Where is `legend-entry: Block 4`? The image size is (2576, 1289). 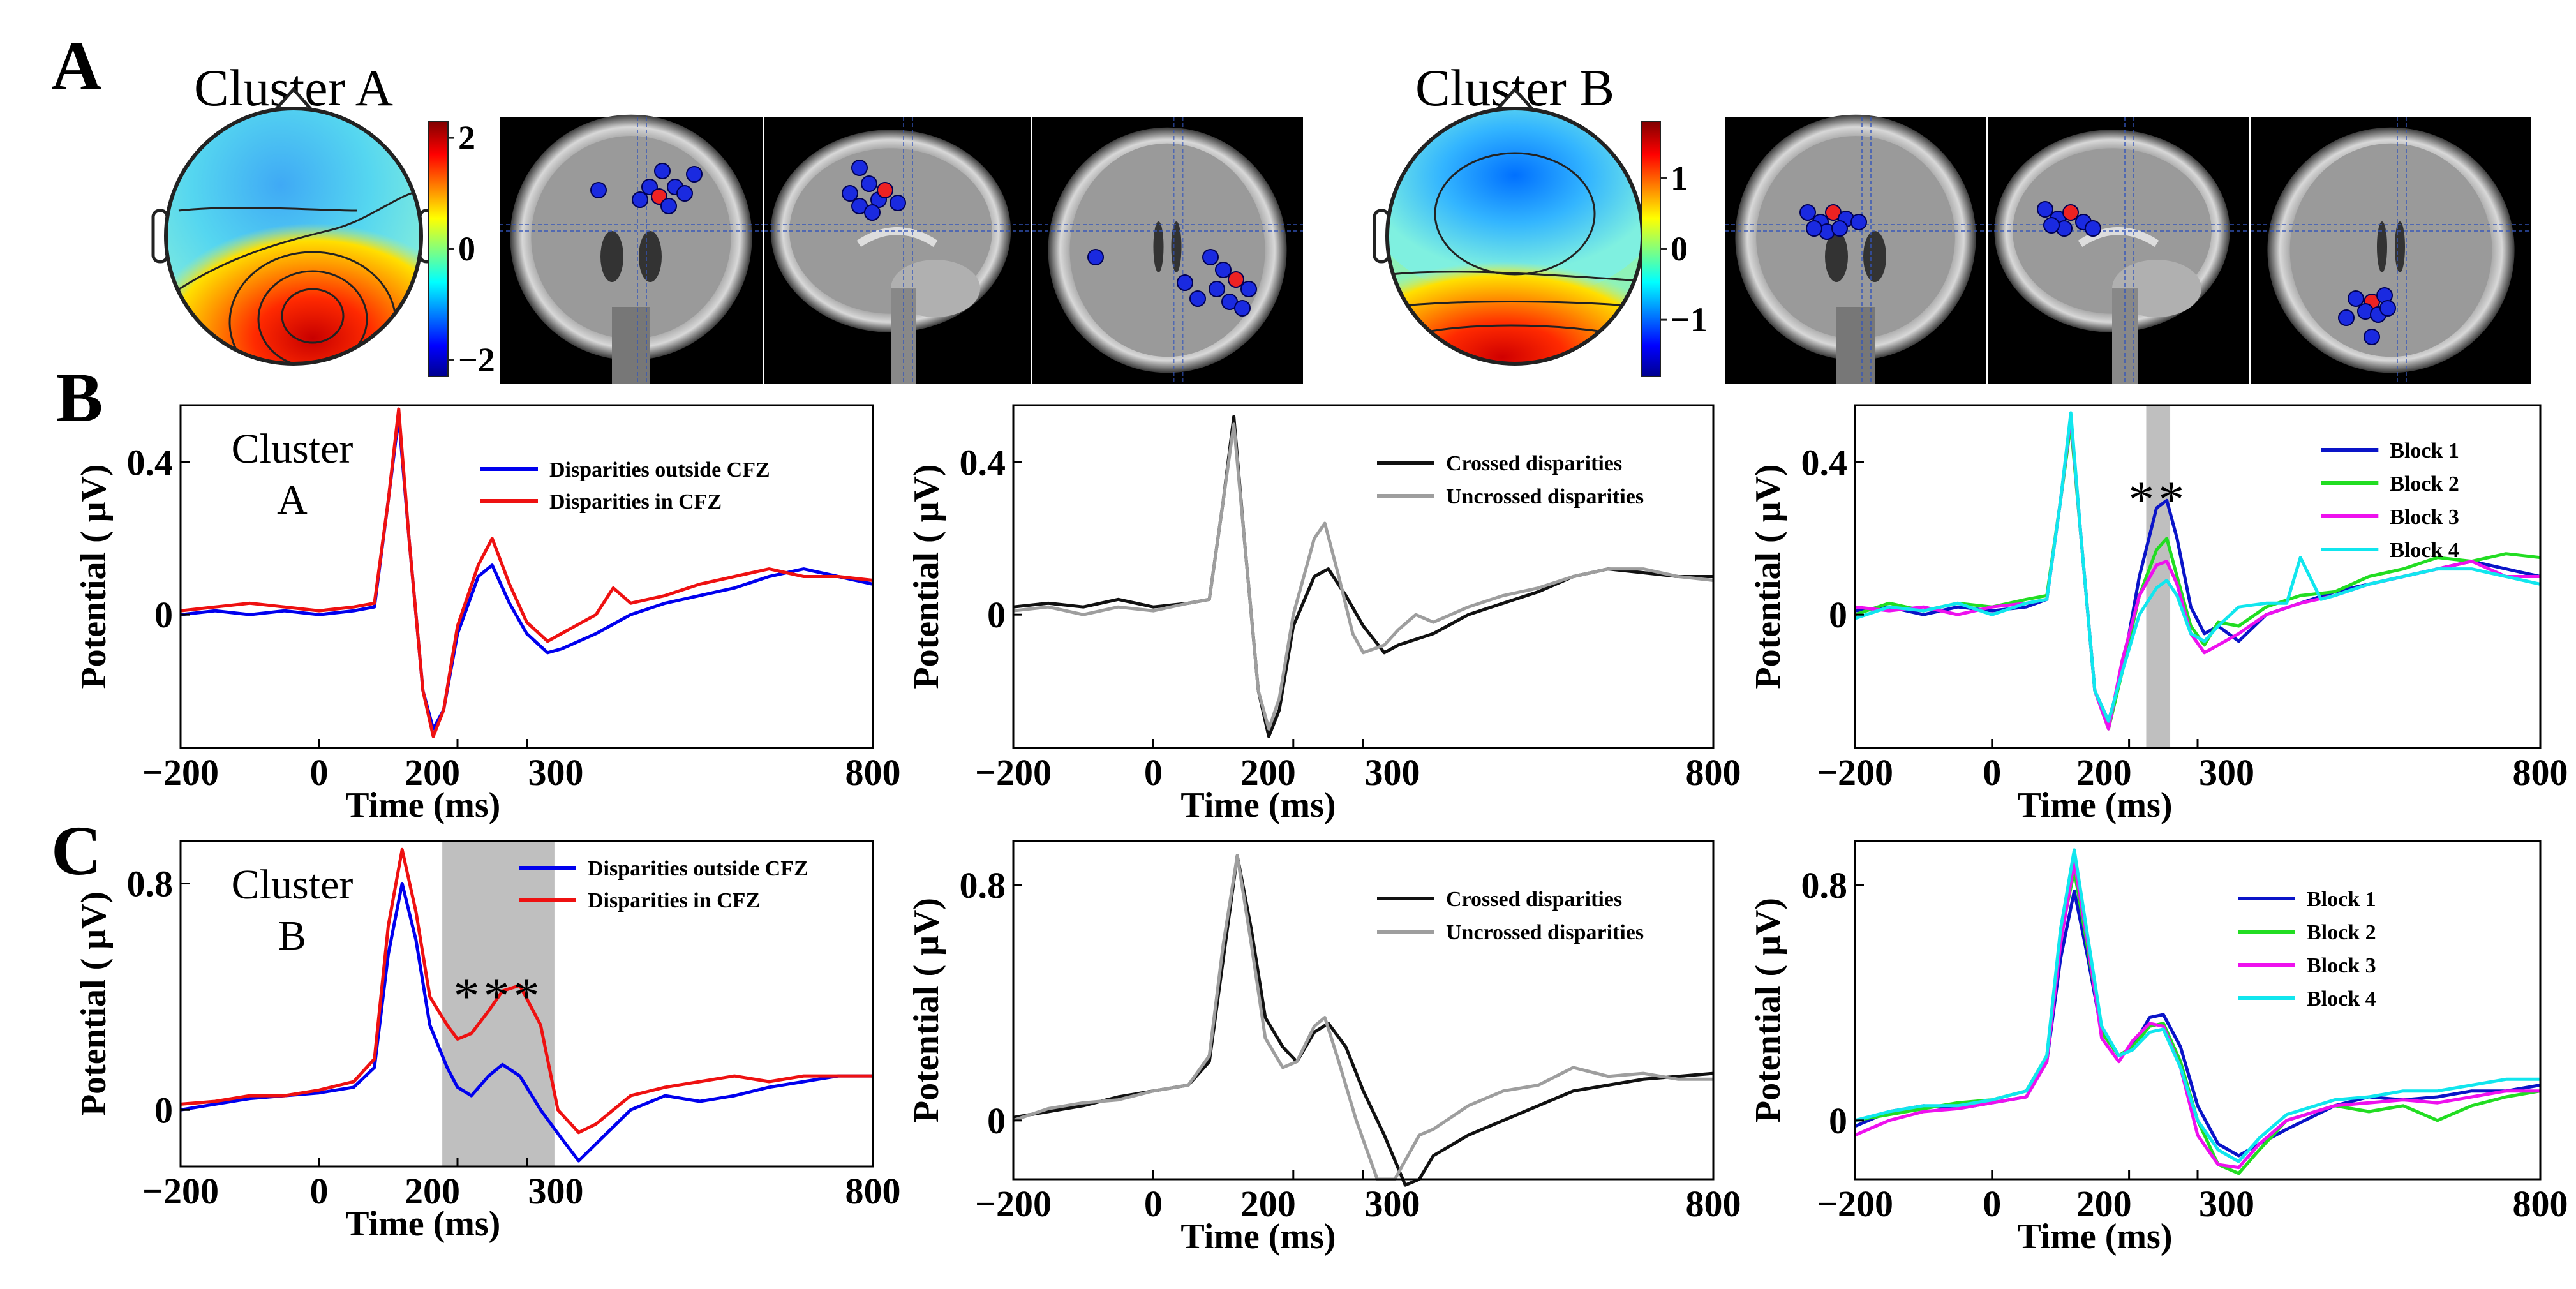
legend-entry: Block 4 is located at coordinates (2341, 999).